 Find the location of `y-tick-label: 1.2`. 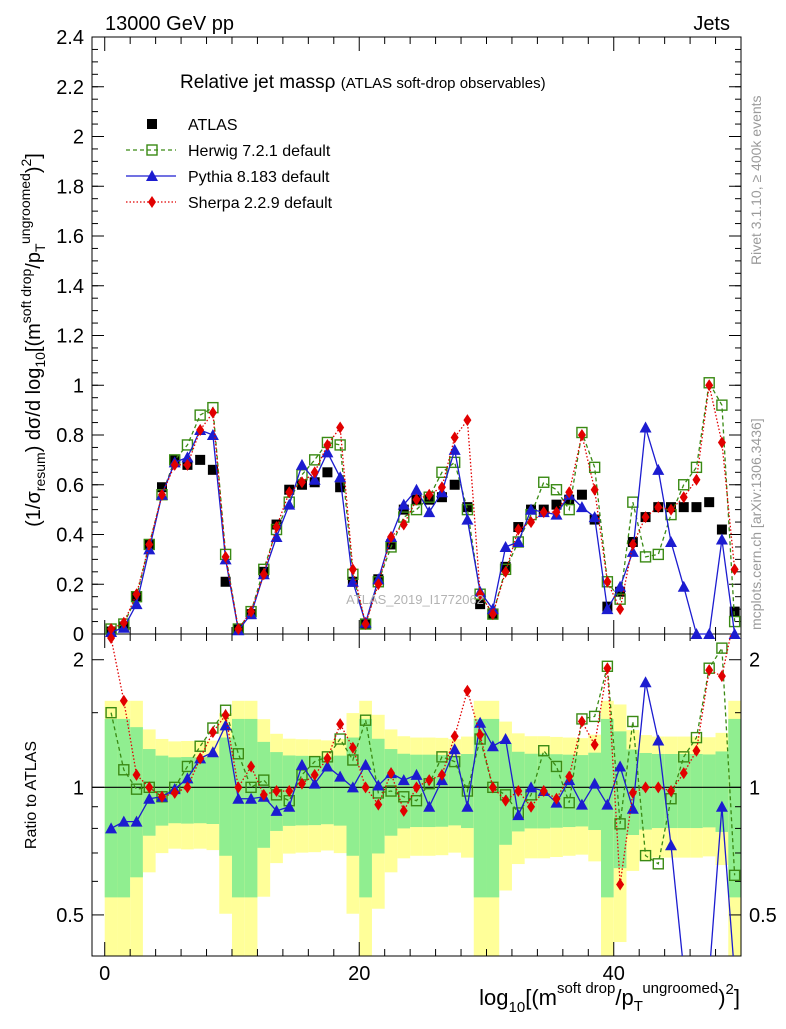

y-tick-label: 1.2 is located at coordinates (70, 337).